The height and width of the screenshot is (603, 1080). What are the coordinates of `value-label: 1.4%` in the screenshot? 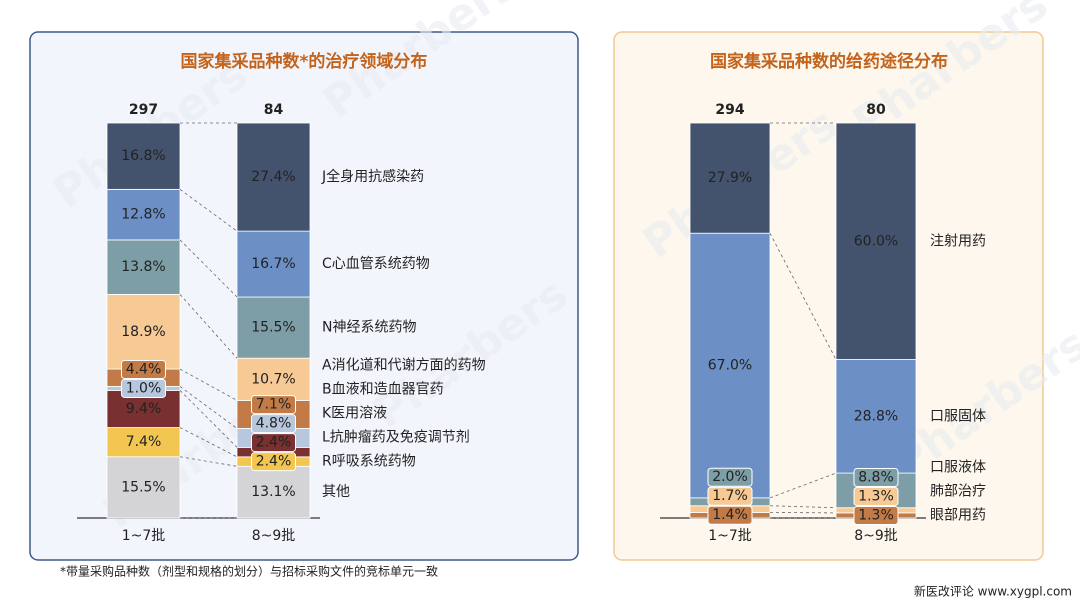 It's located at (730, 515).